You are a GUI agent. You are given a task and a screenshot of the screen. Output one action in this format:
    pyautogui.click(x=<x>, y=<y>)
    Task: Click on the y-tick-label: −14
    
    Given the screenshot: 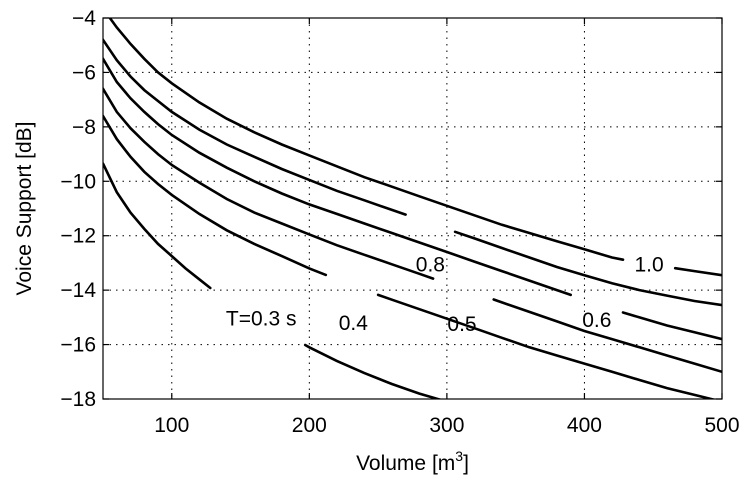 What is the action you would take?
    pyautogui.click(x=78, y=290)
    